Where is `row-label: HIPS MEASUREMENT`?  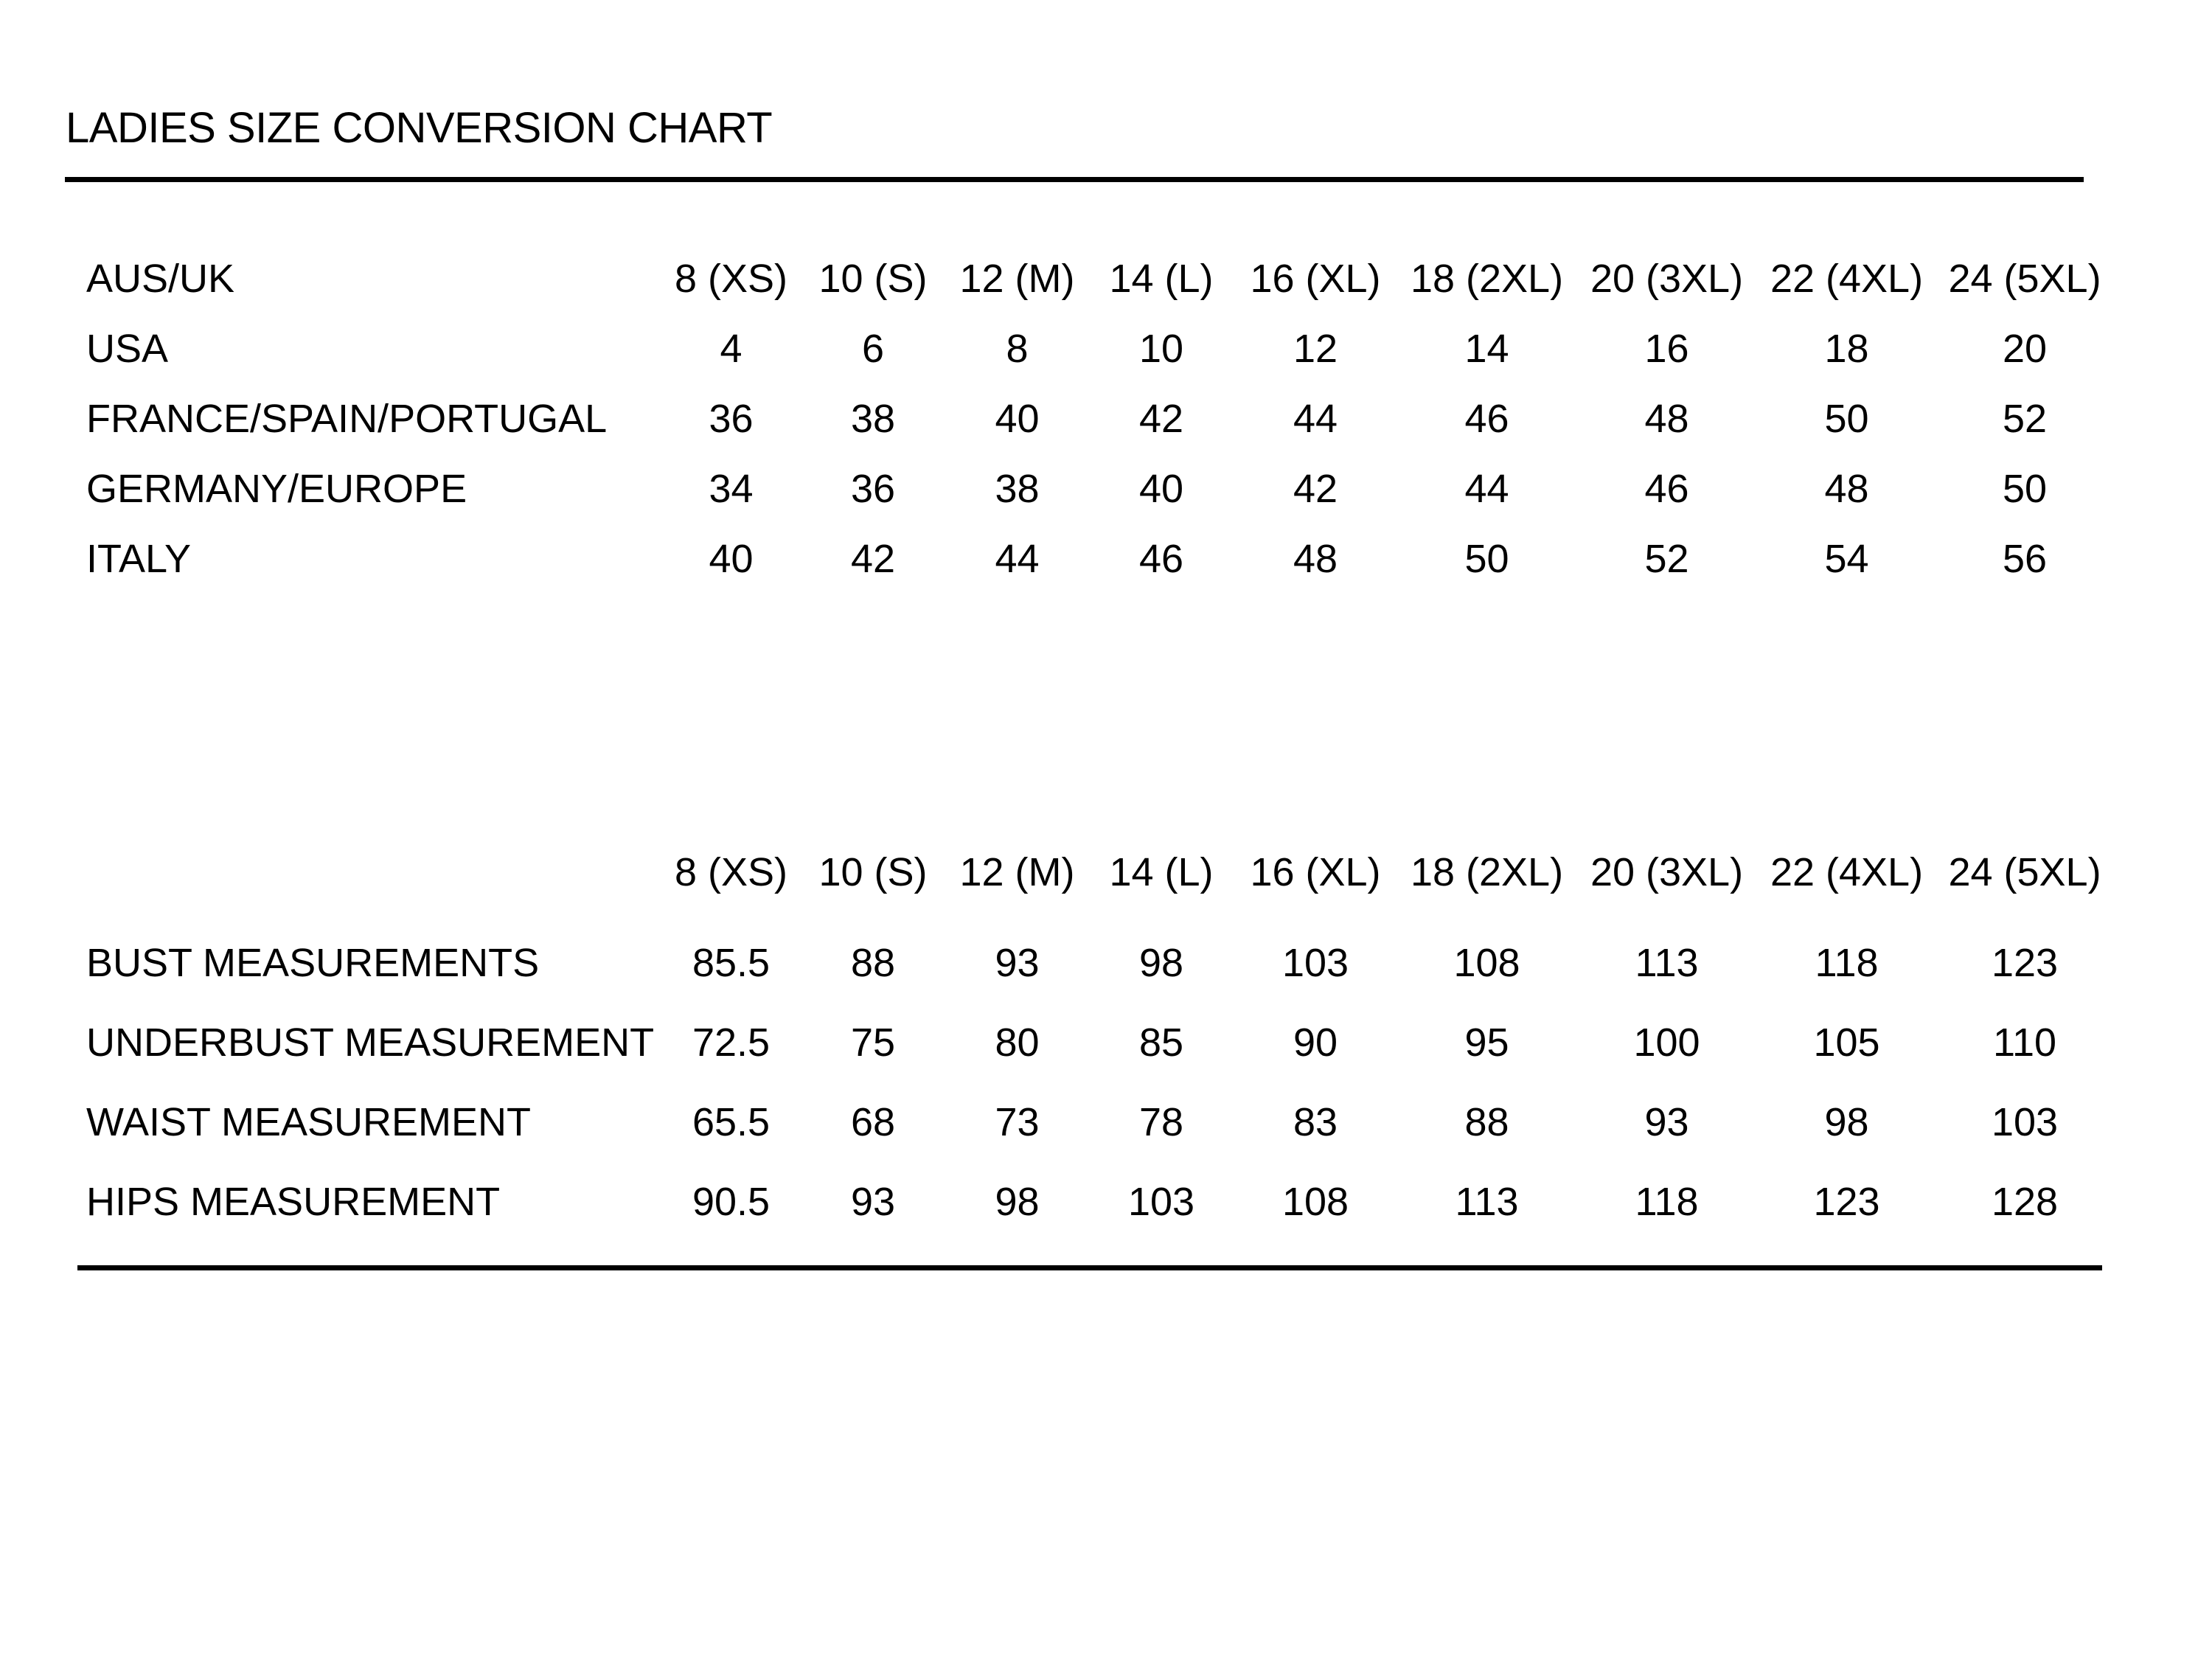 row-label: HIPS MEASUREMENT is located at coordinates (293, 1202).